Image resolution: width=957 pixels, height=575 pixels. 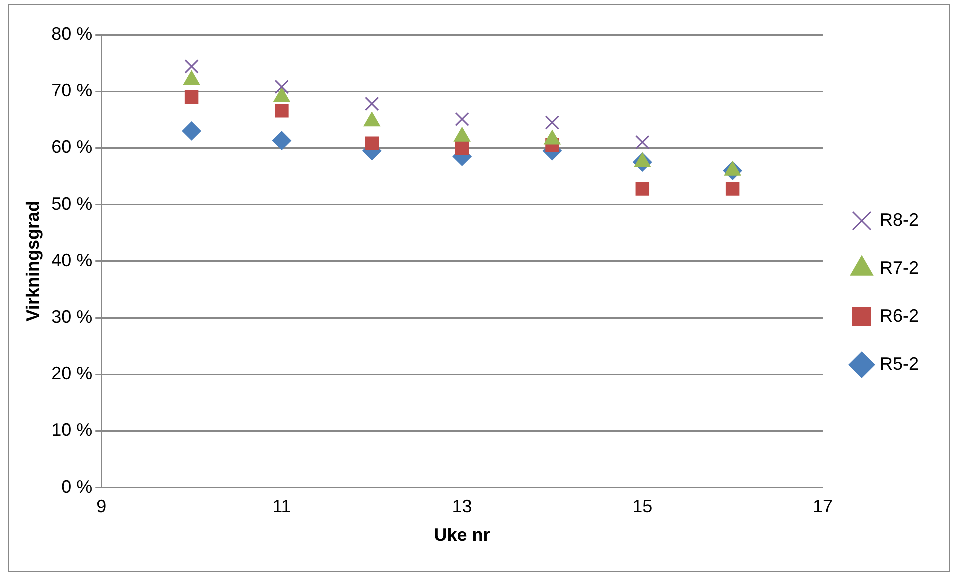 What do you see at coordinates (77, 486) in the screenshot?
I see `y-tick-label: 0 %` at bounding box center [77, 486].